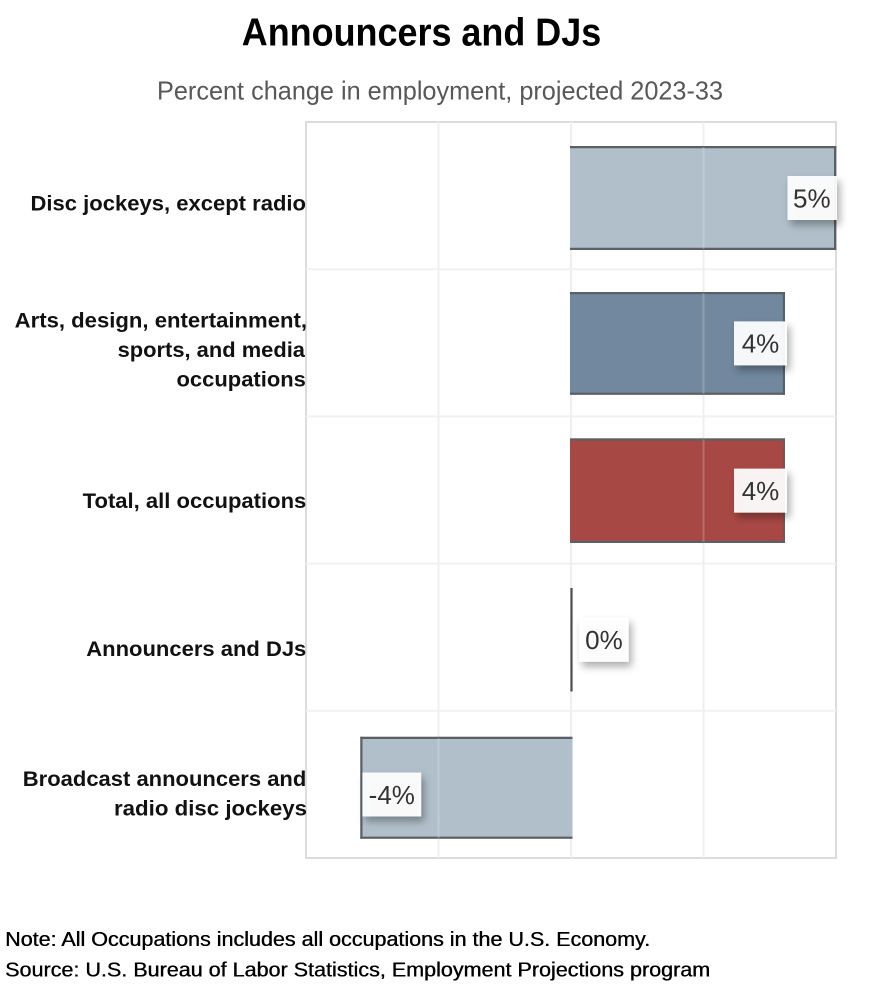  I want to click on svg-text: occupations, so click(241, 379).